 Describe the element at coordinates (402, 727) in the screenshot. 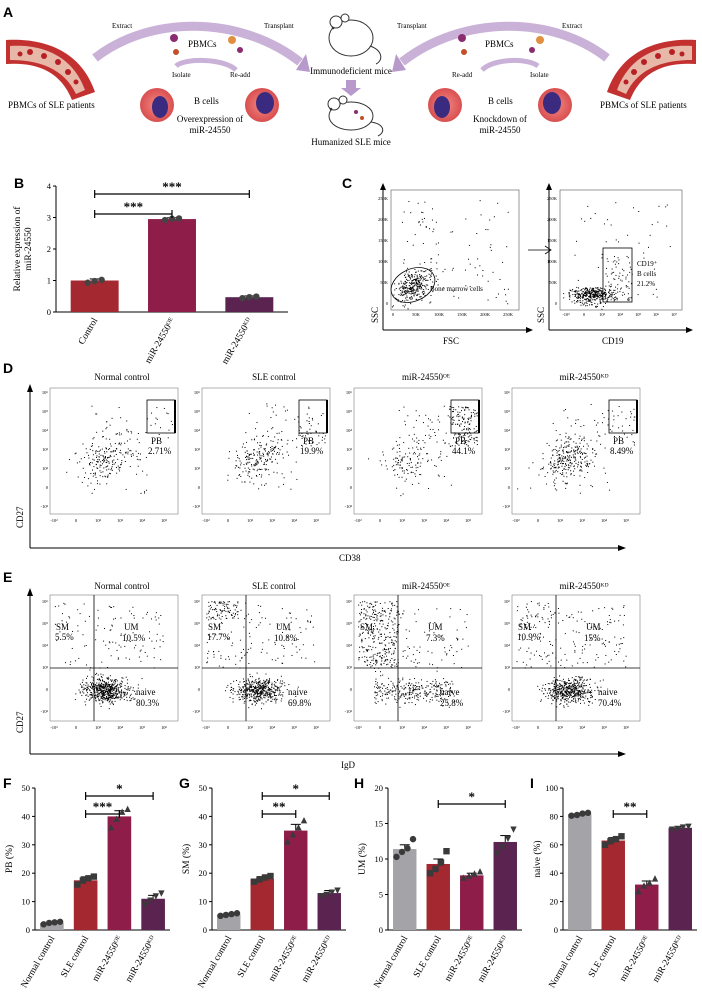

I see `tick-label: 10³` at that location.